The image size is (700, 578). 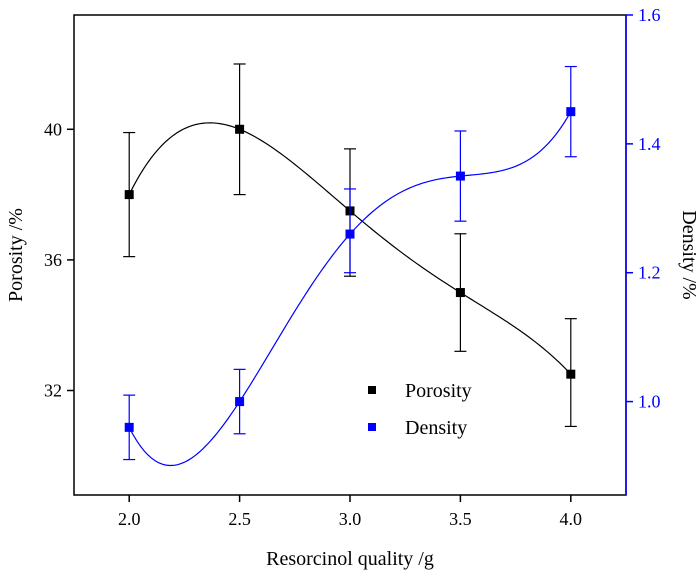 What do you see at coordinates (372, 427) in the screenshot?
I see `legend-marker-density` at bounding box center [372, 427].